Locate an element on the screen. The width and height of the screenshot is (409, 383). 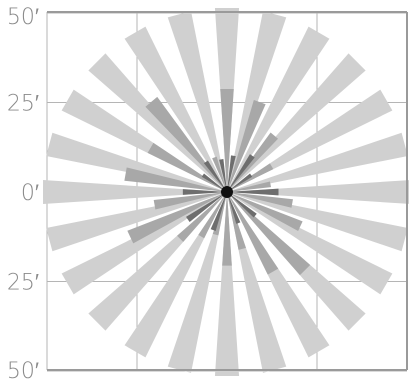
center-dot is located at coordinates (227, 192).